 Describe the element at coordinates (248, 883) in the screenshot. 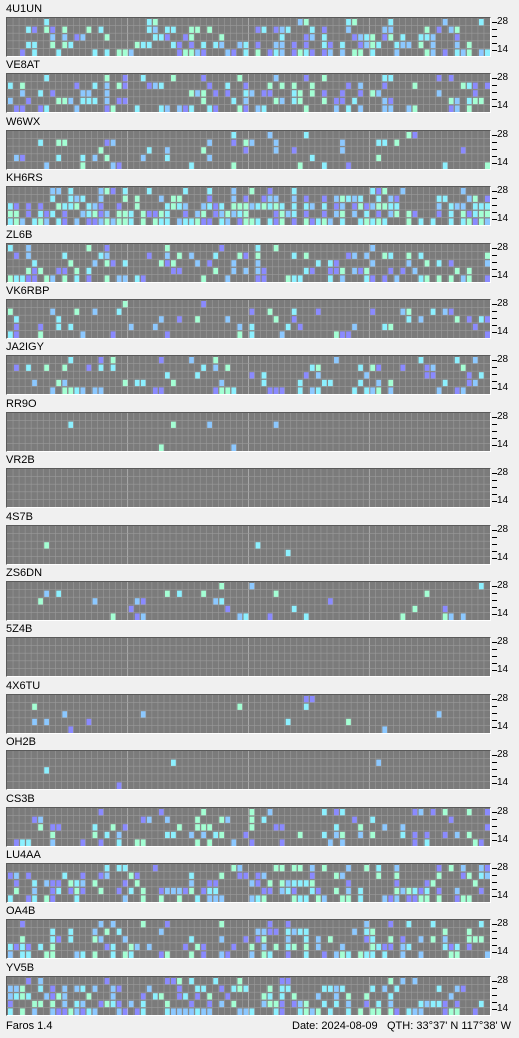

I see `propagation-grid-svg` at that location.